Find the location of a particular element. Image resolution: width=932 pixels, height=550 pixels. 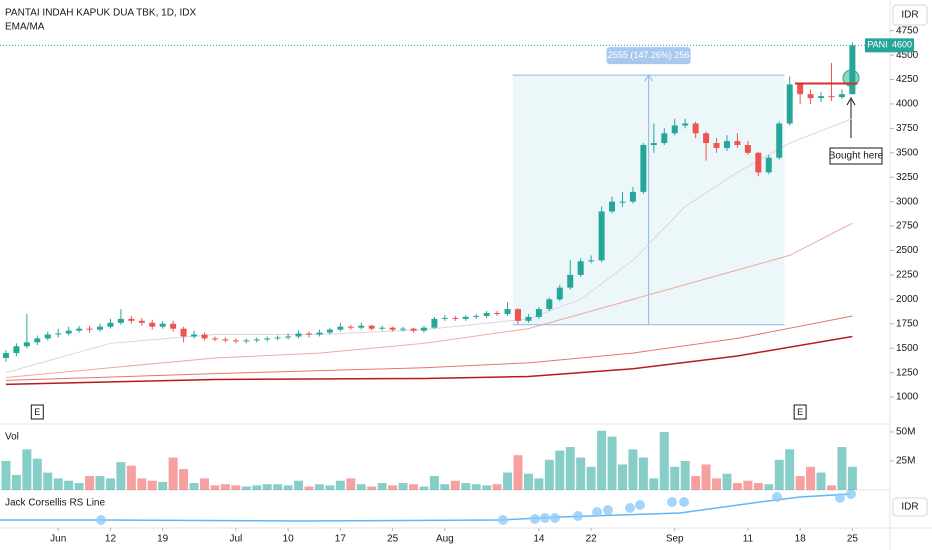

earnings-label: E is located at coordinates (800, 412).